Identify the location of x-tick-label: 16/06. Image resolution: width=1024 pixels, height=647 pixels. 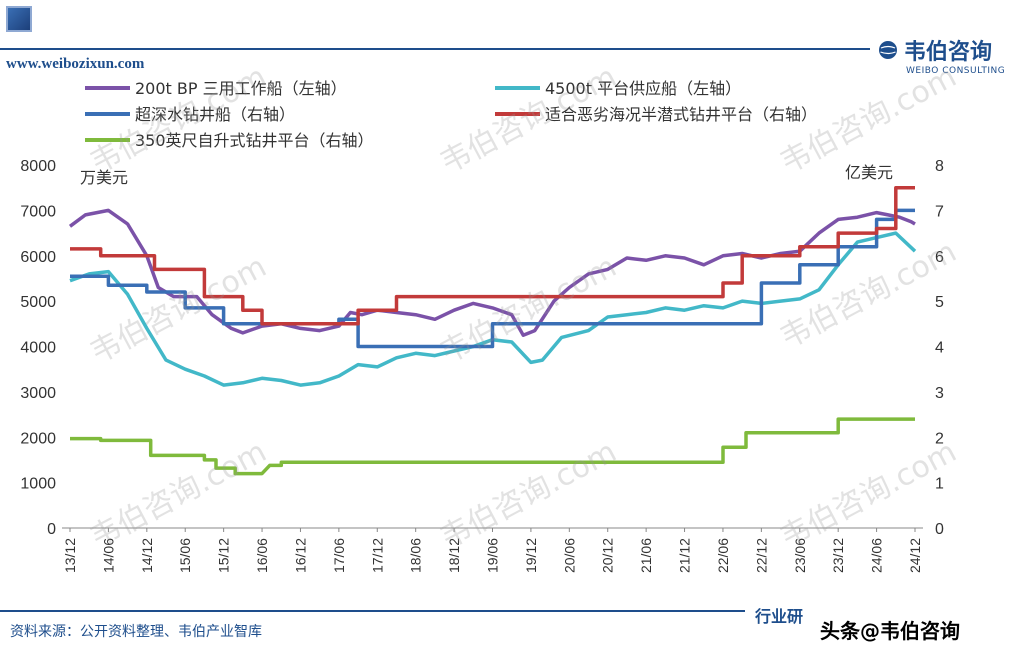
(262, 555).